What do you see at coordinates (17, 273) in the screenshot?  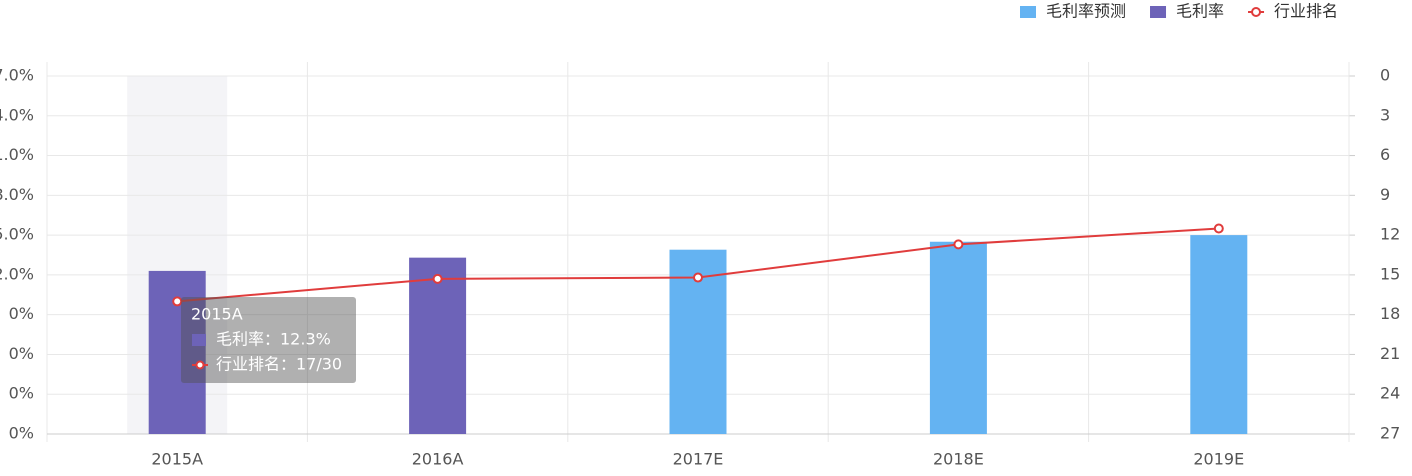 I see `y-tick-label: 2.0%` at bounding box center [17, 273].